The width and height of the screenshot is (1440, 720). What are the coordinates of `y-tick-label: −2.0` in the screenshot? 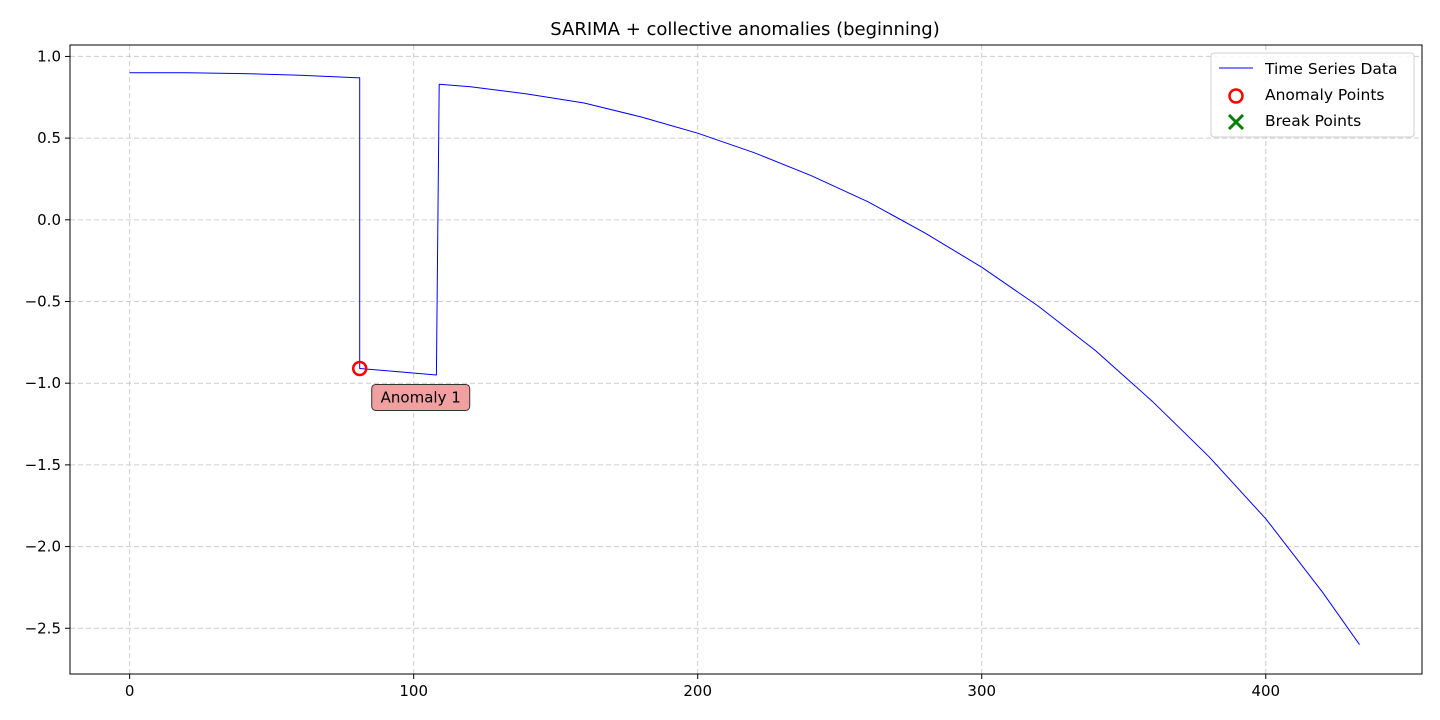 It's located at (43, 547).